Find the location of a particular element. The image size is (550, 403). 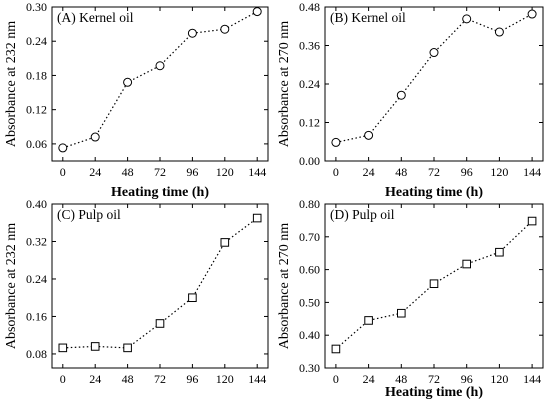

panel-a-ylabel: Absorbance at 232 nm is located at coordinates (11, 84).